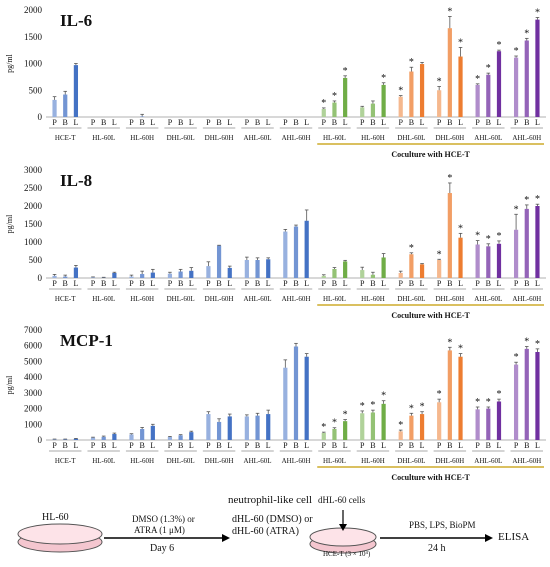 Image resolution: width=550 pixels, height=567 pixels. What do you see at coordinates (33, 424) in the screenshot?
I see `y-tick-label: 1000` at bounding box center [33, 424].